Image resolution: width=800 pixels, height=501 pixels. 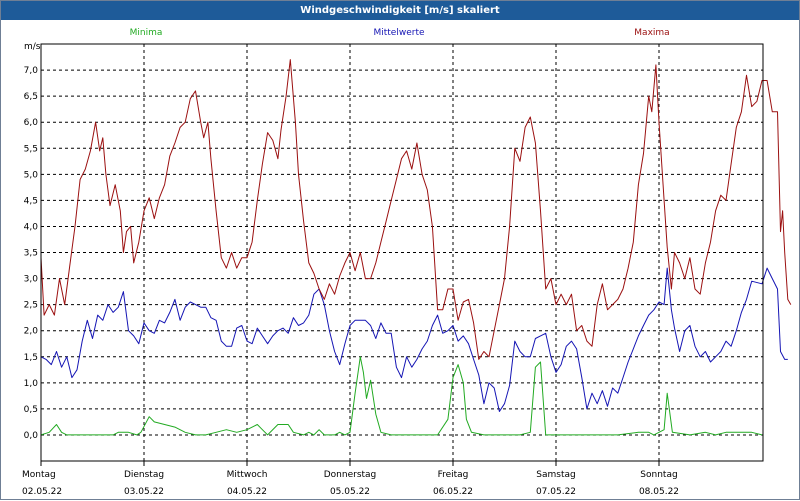 I want to click on legend-mittelwerte: Mittelwerte, so click(x=398, y=33).